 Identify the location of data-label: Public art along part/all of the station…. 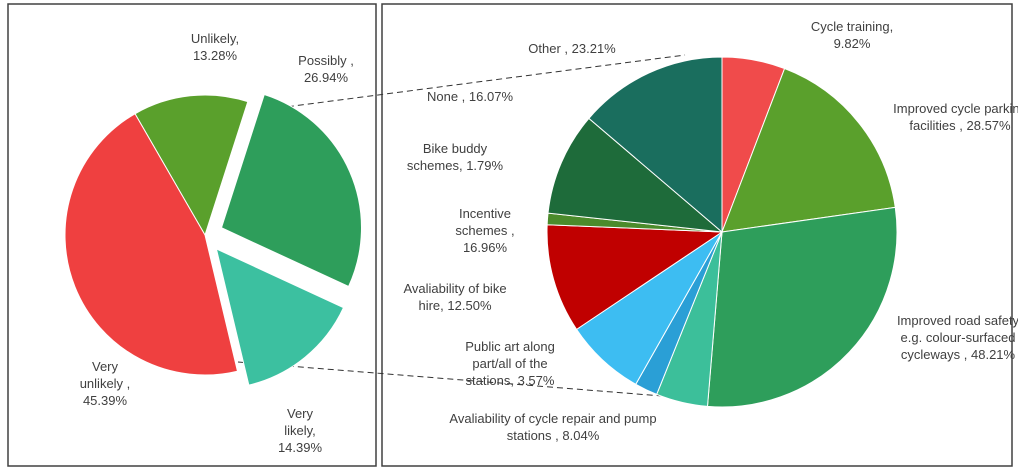
(510, 363).